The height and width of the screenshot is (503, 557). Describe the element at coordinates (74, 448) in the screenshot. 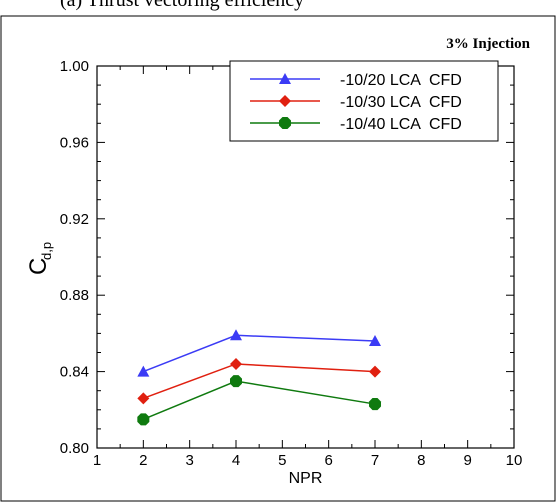

I see `y-tick-label: 0.80` at that location.